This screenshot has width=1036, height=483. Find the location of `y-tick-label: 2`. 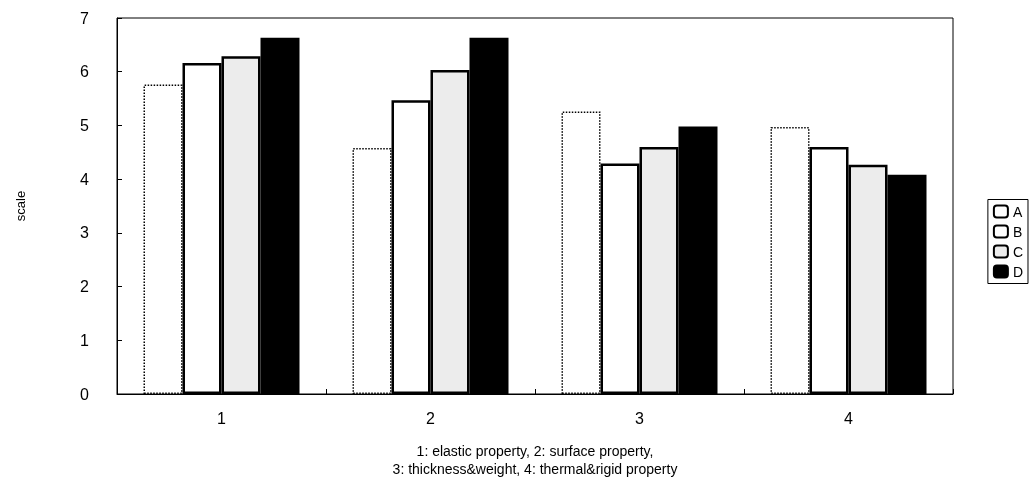

y-tick-label: 2 is located at coordinates (85, 287).